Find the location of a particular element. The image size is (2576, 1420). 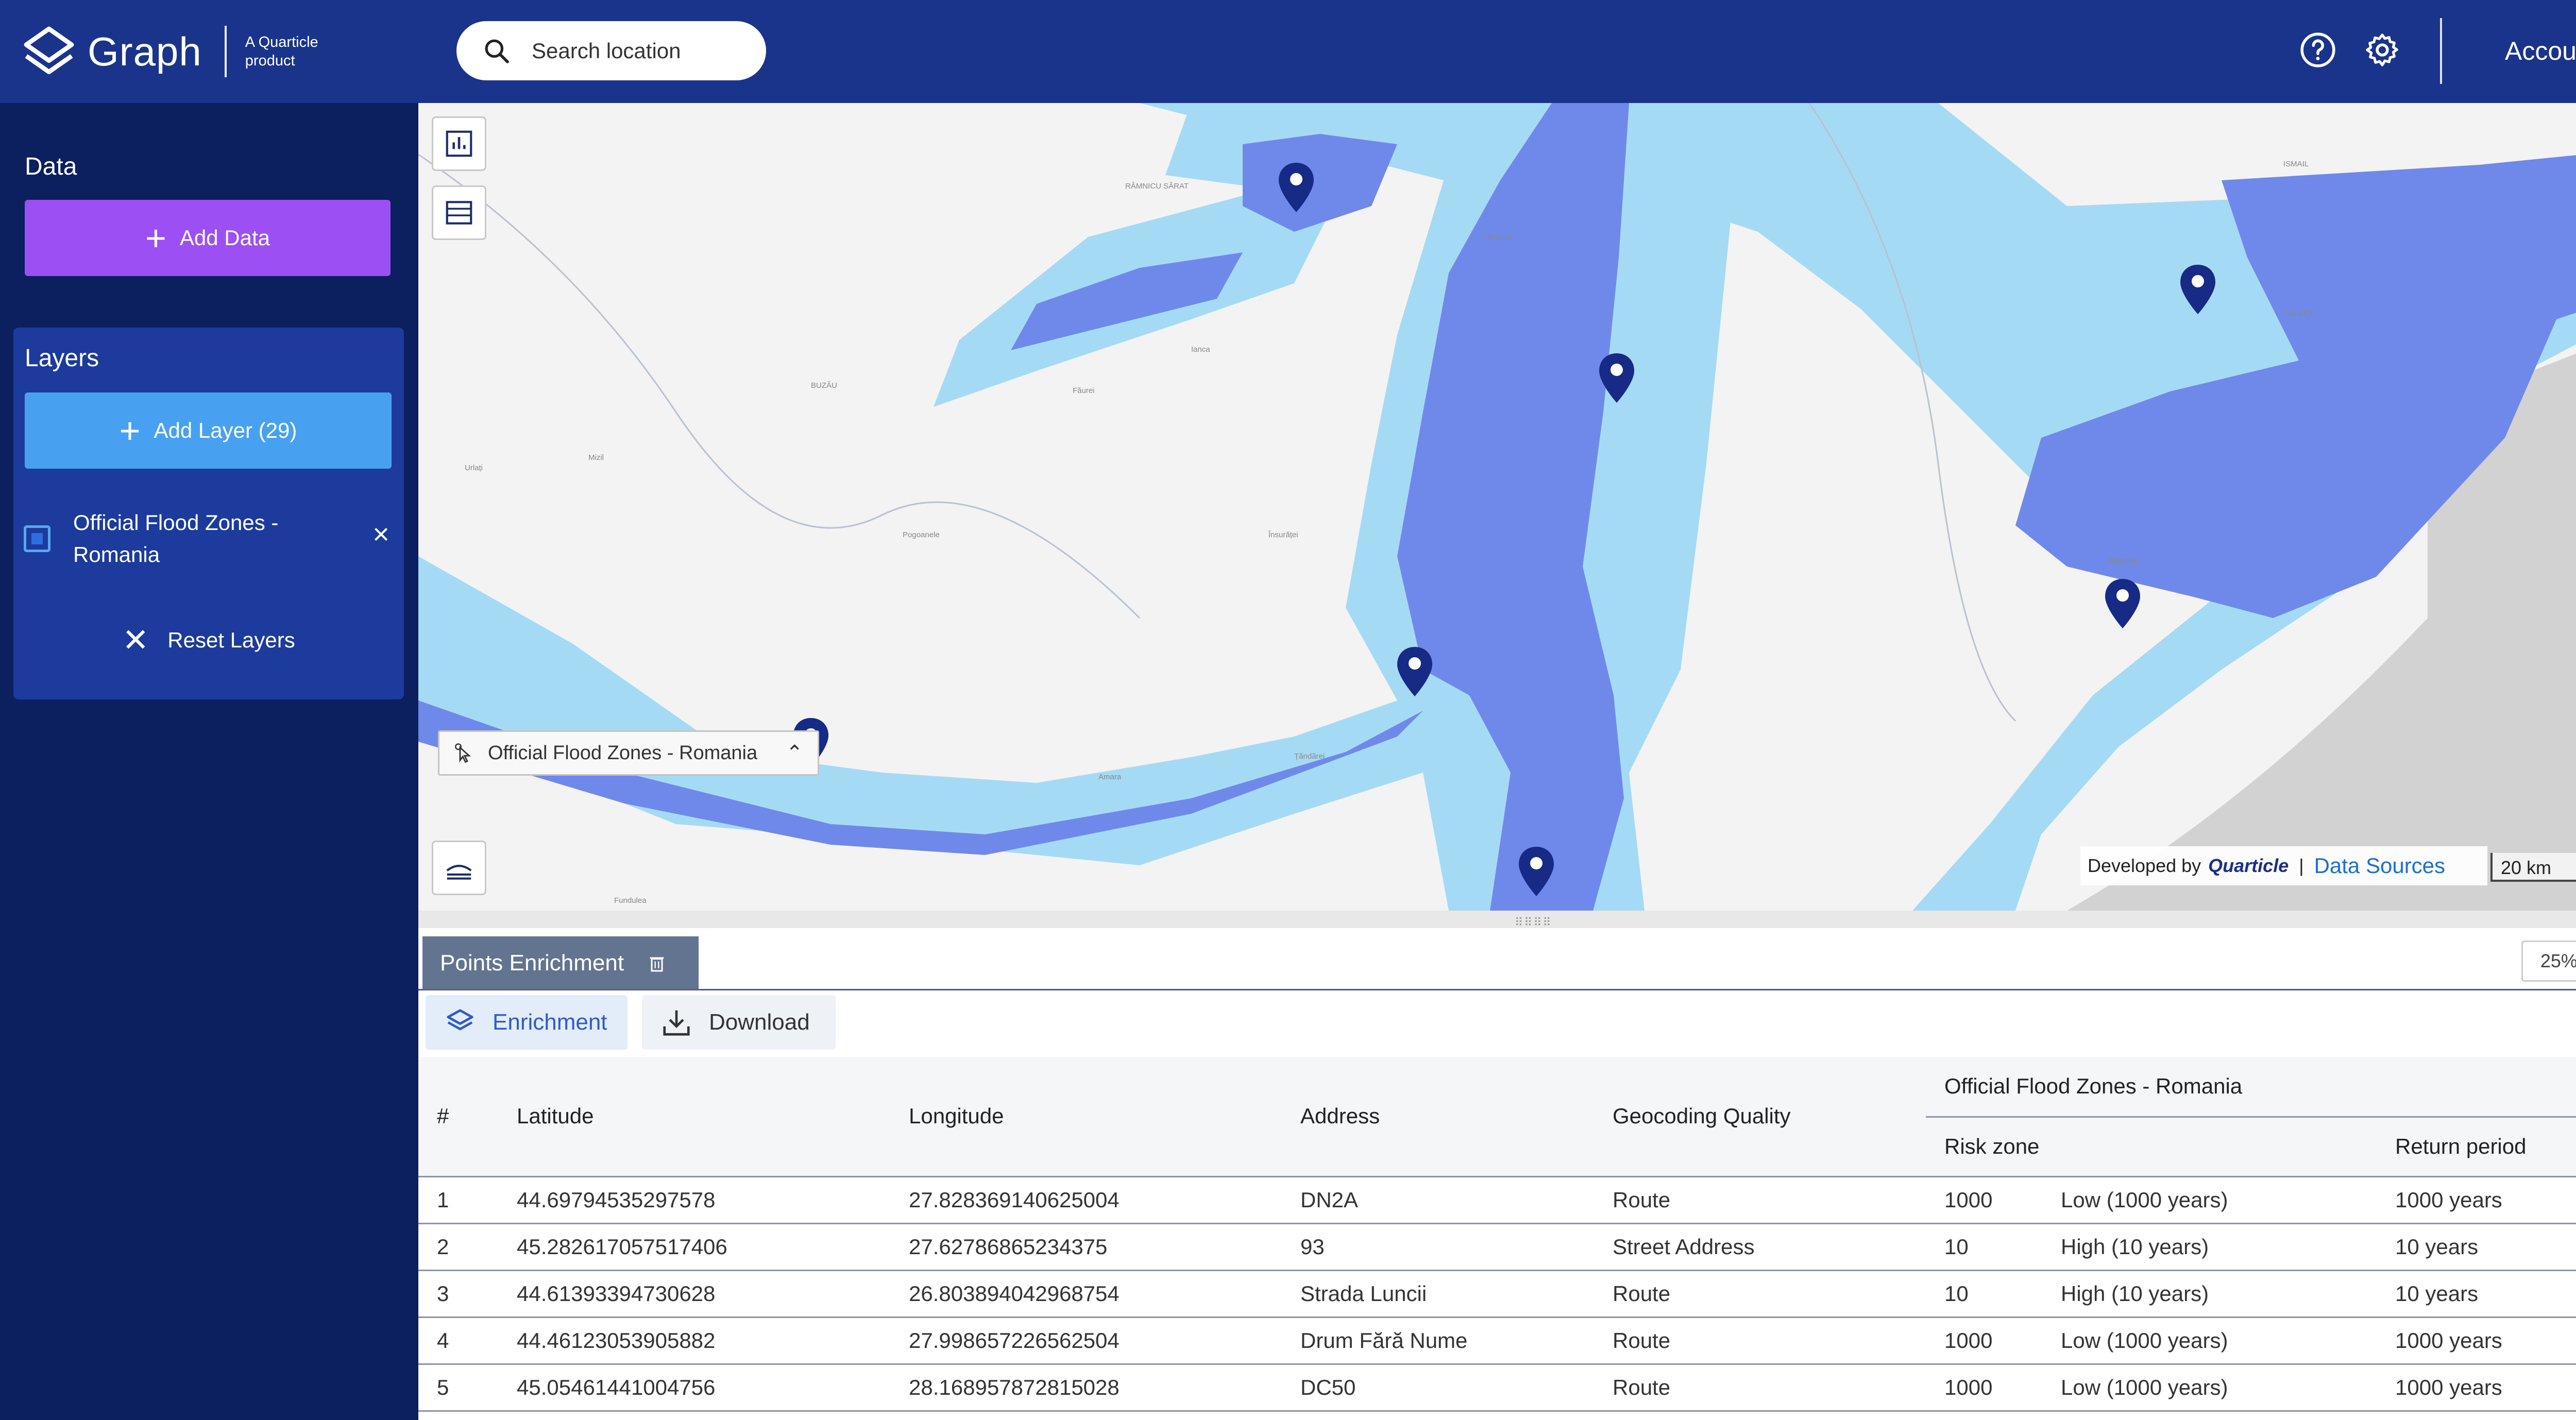

trash-icon is located at coordinates (657, 963).